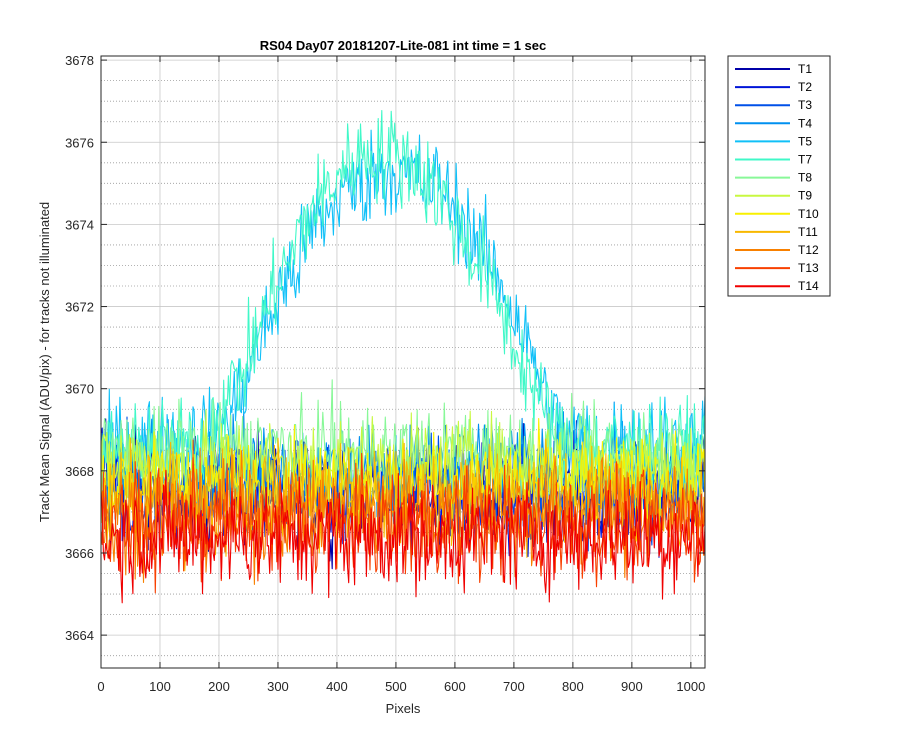 The image size is (900, 755). Describe the element at coordinates (160, 686) in the screenshot. I see `x-tick-label: 100` at that location.